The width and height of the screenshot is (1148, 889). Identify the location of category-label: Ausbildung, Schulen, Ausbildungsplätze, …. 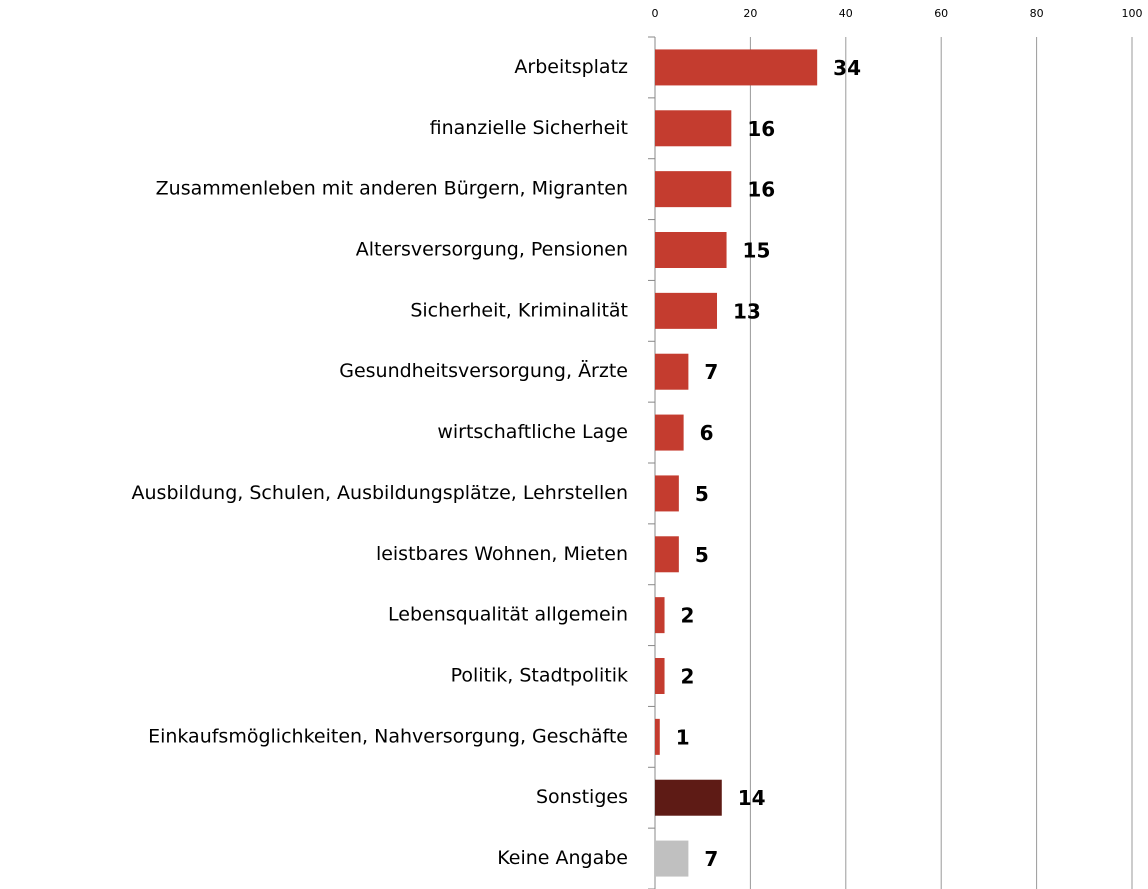
(380, 493).